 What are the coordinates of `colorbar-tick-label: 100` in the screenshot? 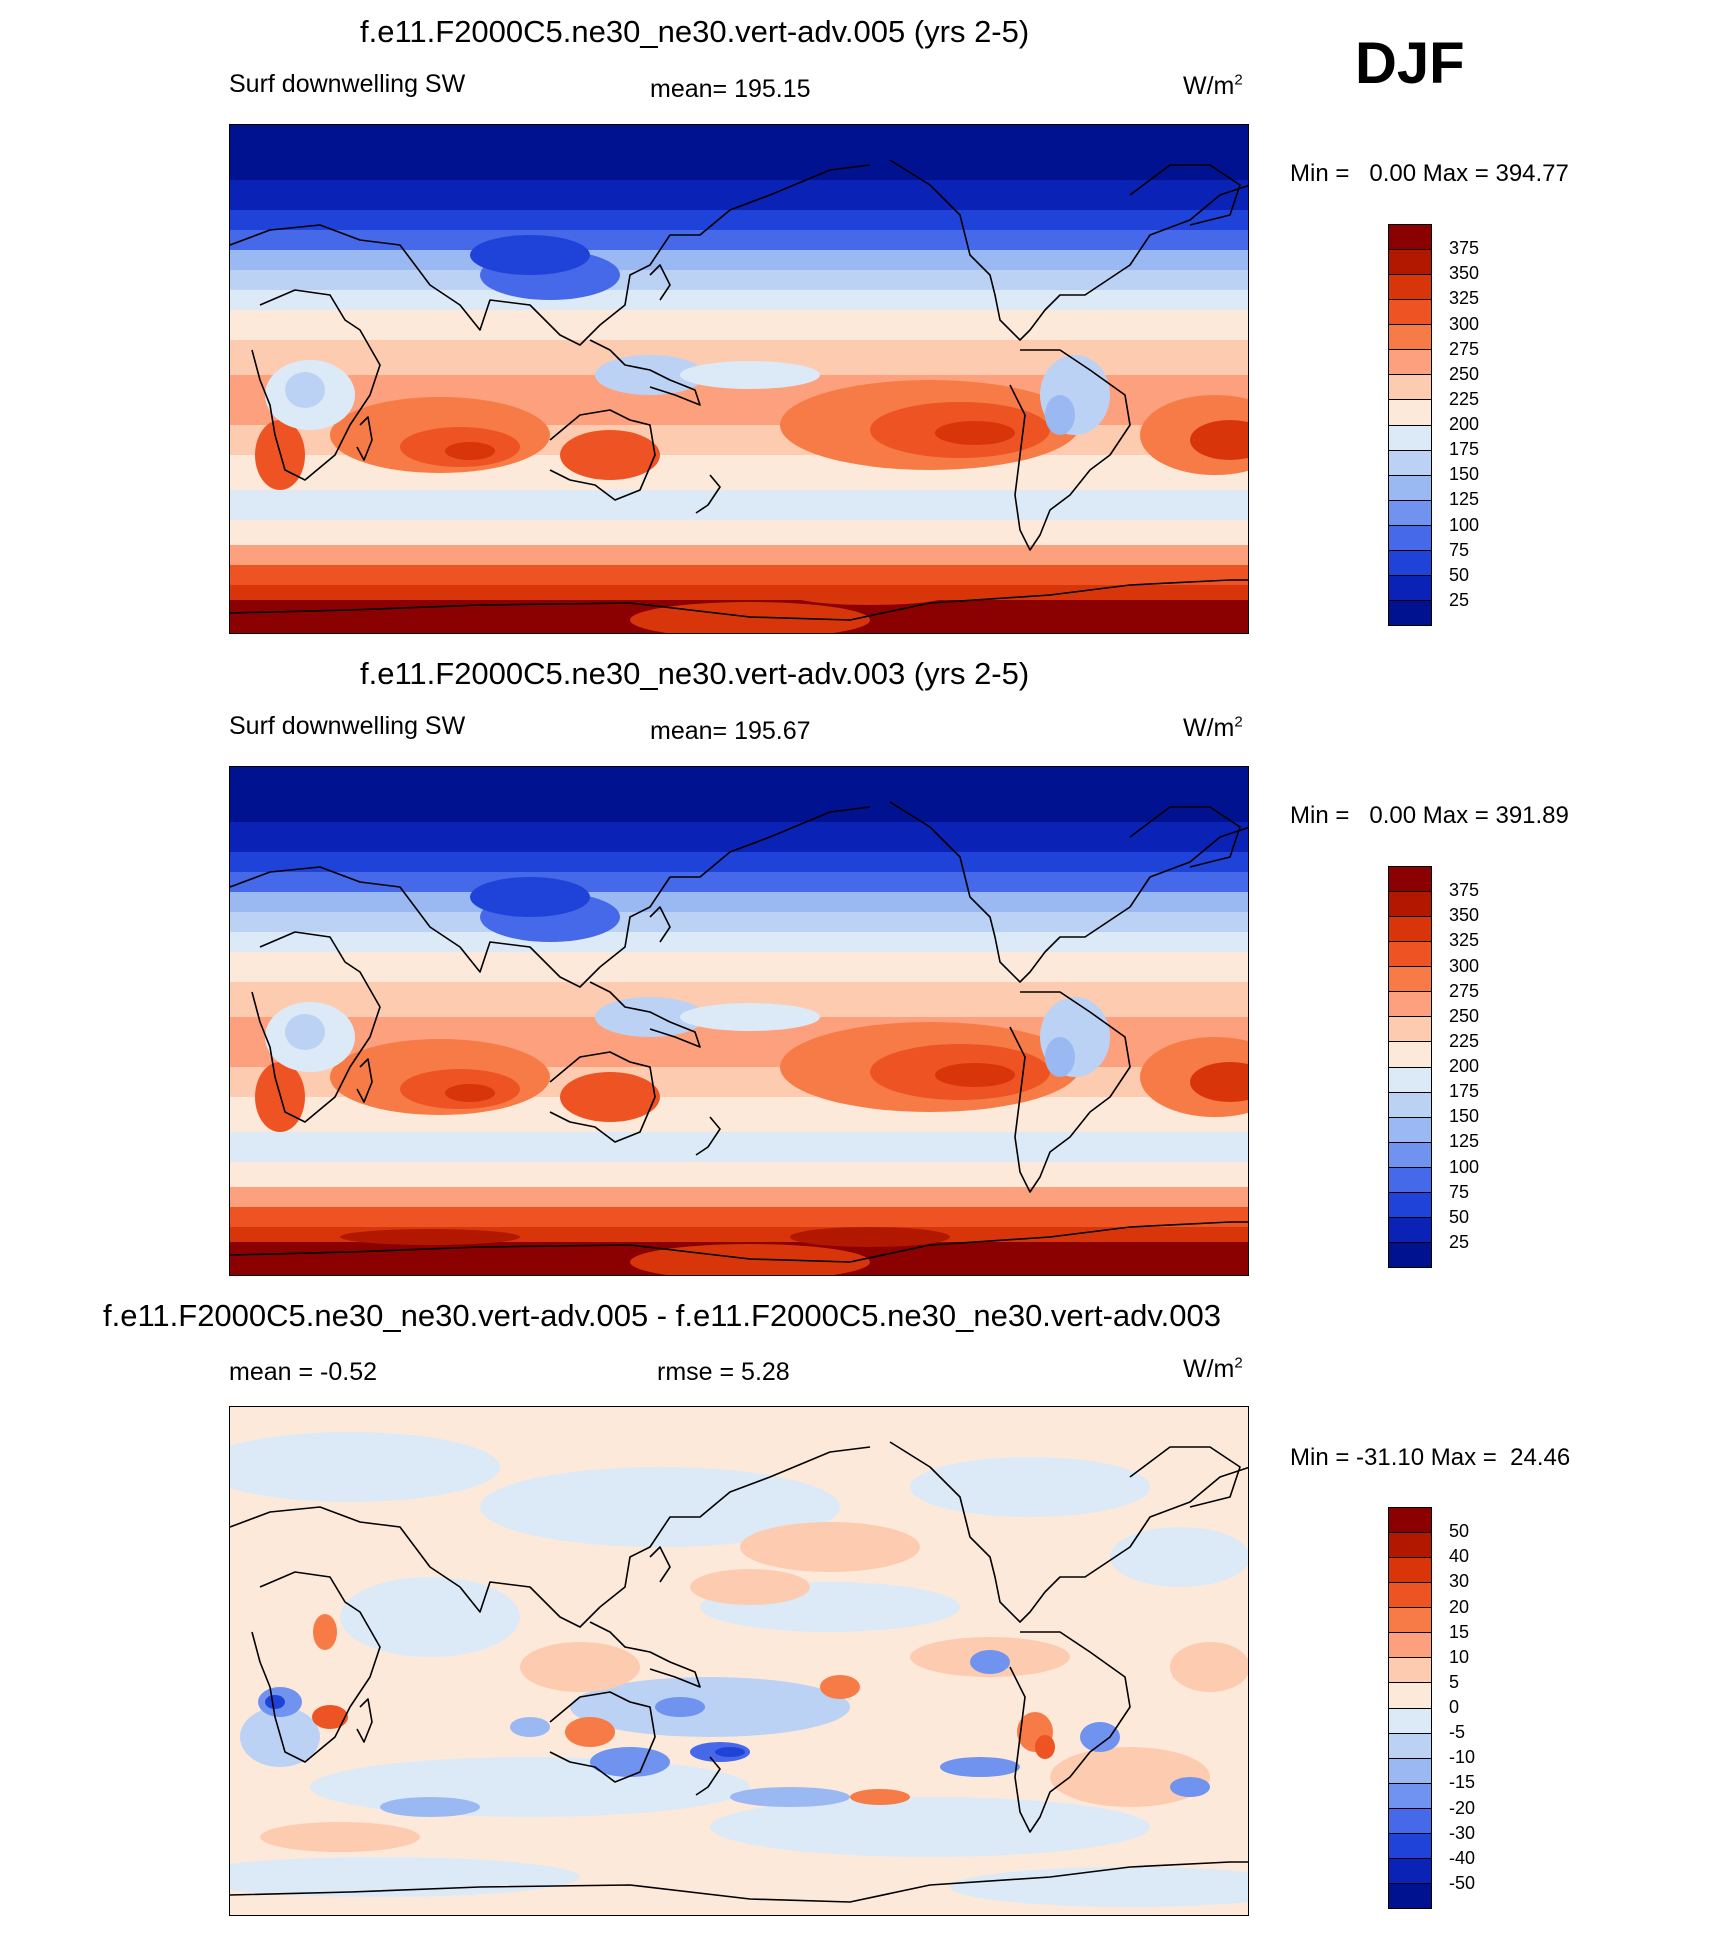 It's located at (1464, 524).